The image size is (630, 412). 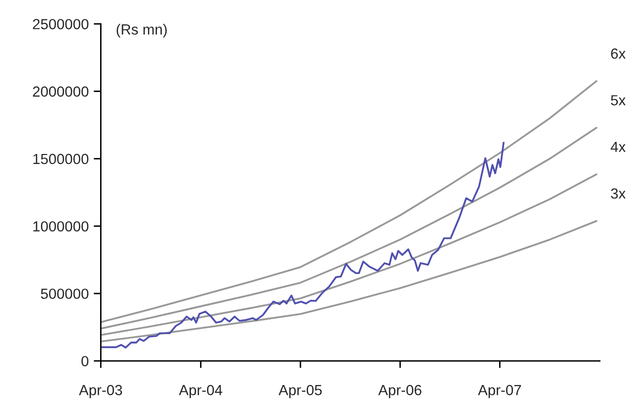 What do you see at coordinates (618, 53) in the screenshot?
I see `series-label: 6x` at bounding box center [618, 53].